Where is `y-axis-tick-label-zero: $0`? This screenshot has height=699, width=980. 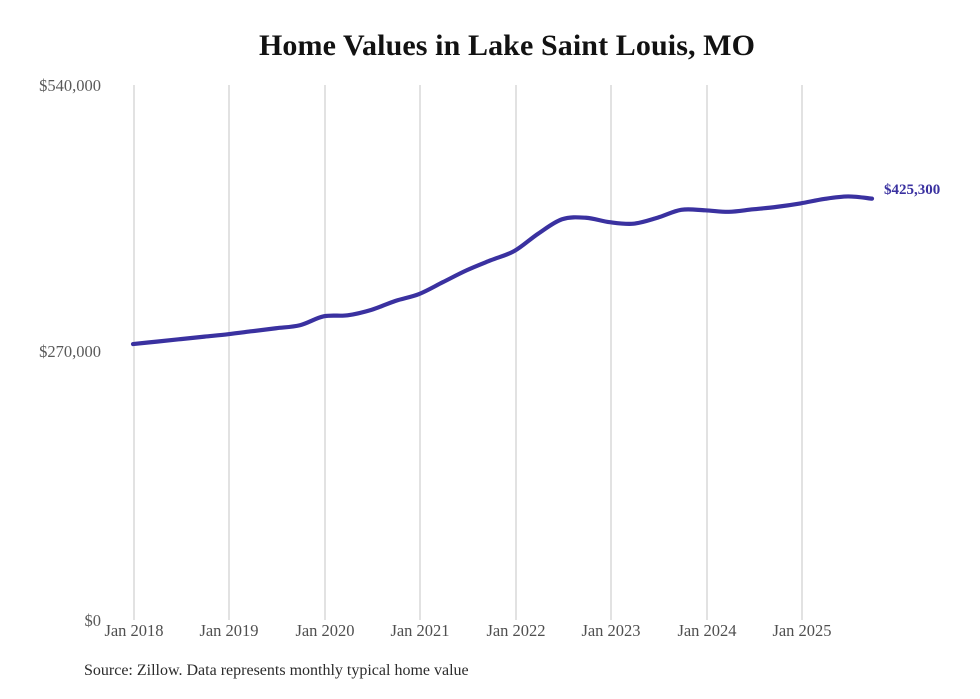 y-axis-tick-label-zero: $0 is located at coordinates (93, 620).